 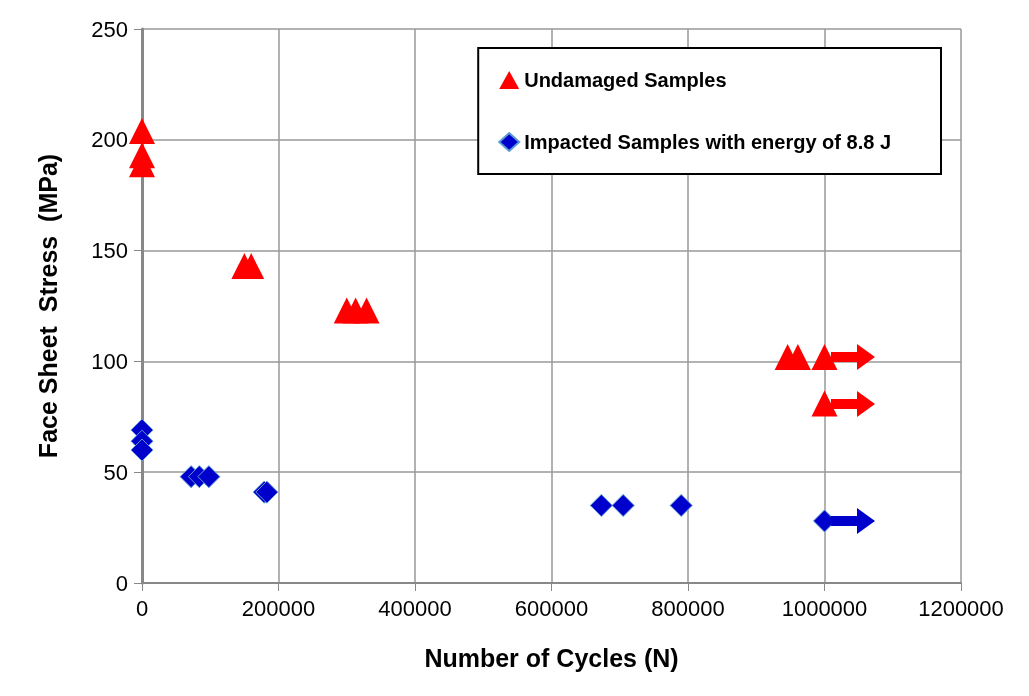 What do you see at coordinates (688, 608) in the screenshot?
I see `x-tick-label: 800000` at bounding box center [688, 608].